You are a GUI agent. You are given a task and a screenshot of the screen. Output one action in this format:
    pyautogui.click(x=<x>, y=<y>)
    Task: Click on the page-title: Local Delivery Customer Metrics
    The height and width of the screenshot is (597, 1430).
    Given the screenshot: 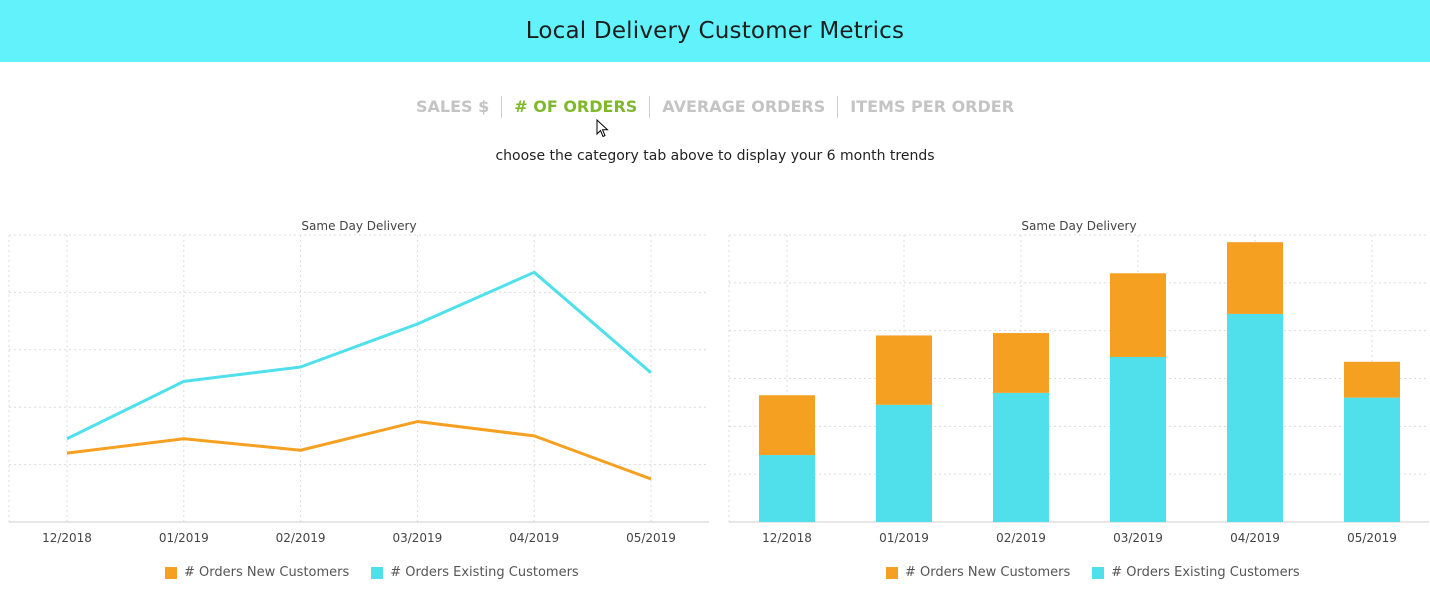 What is the action you would take?
    pyautogui.click(x=715, y=31)
    